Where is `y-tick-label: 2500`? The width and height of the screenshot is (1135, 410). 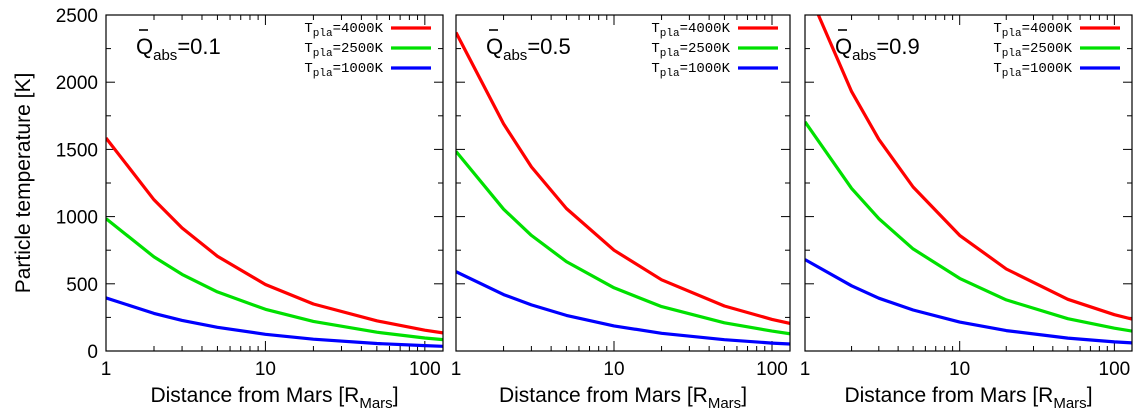 y-tick-label: 2500 is located at coordinates (77, 16).